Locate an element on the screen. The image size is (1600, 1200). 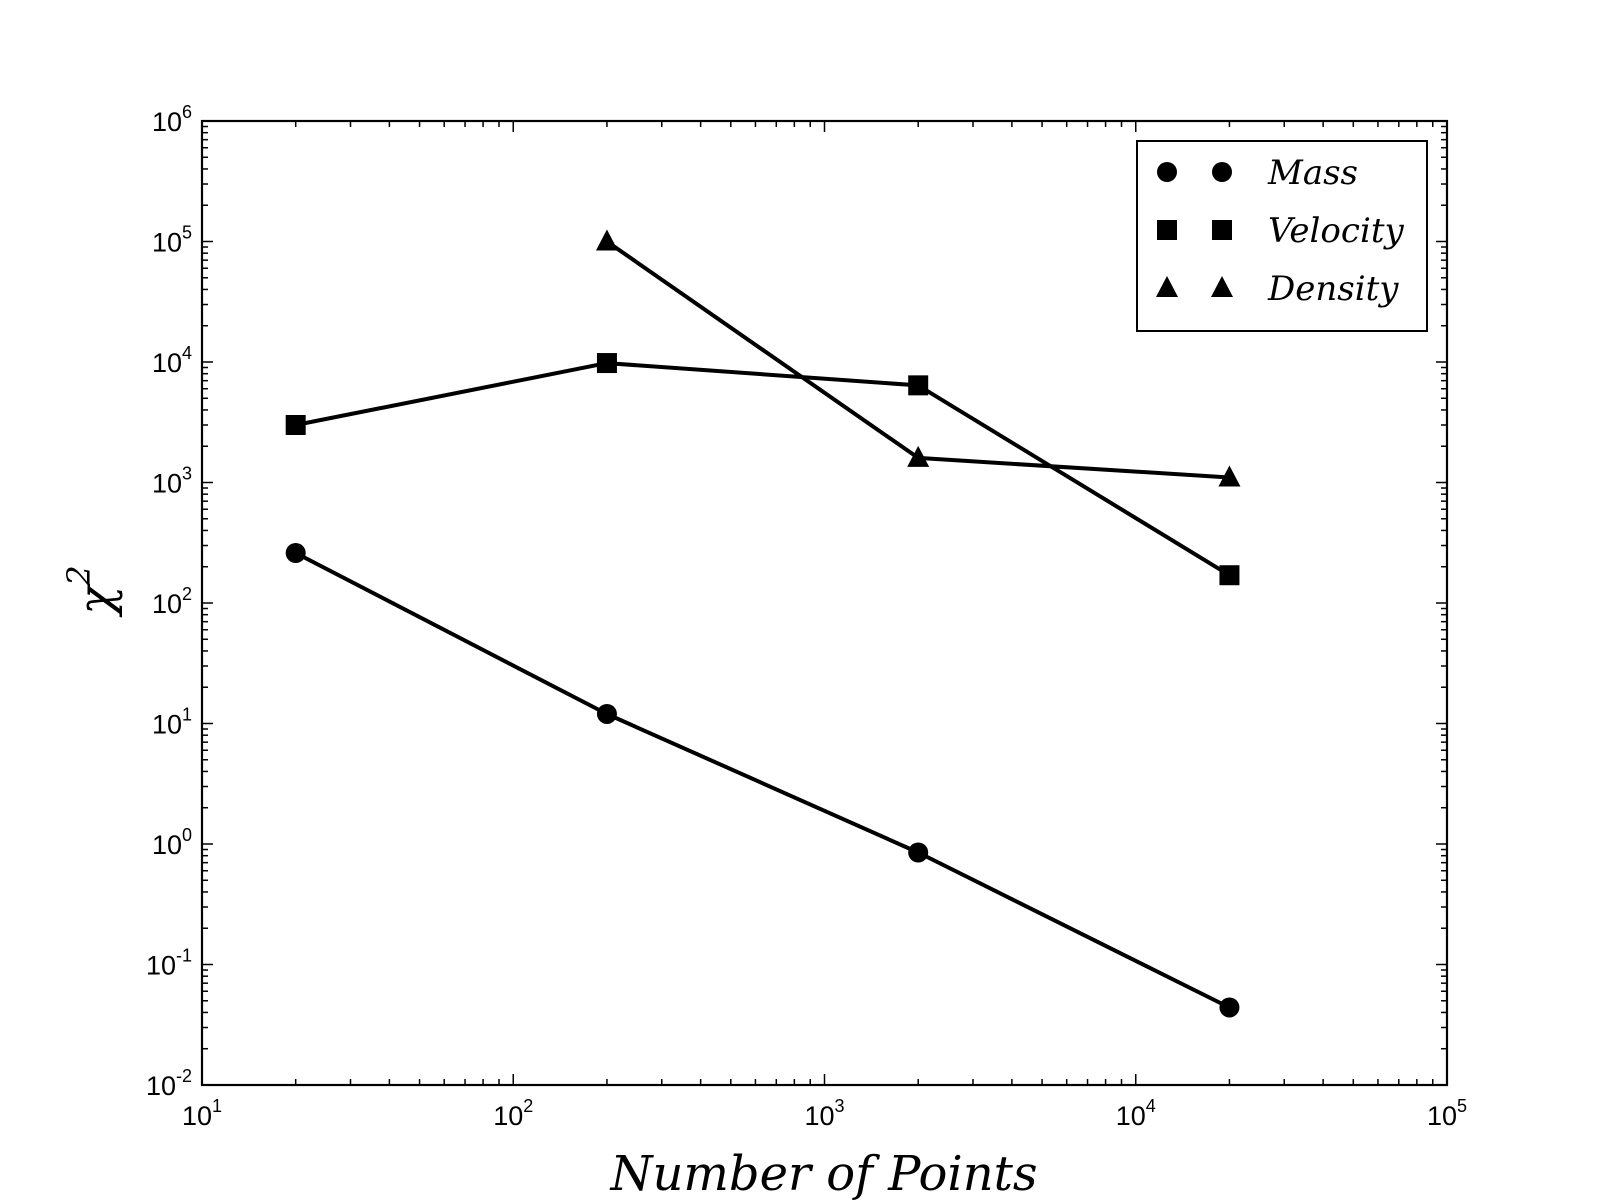
series-velocity is located at coordinates (762, 469).